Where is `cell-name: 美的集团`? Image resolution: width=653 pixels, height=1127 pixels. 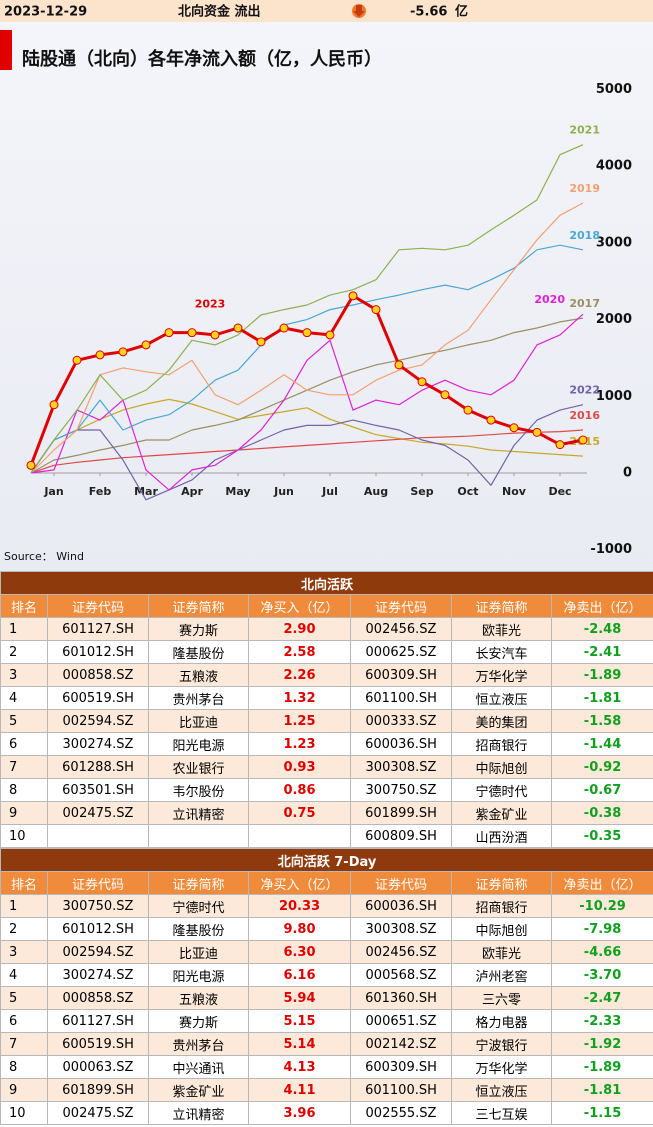 cell-name: 美的集团 is located at coordinates (501, 721).